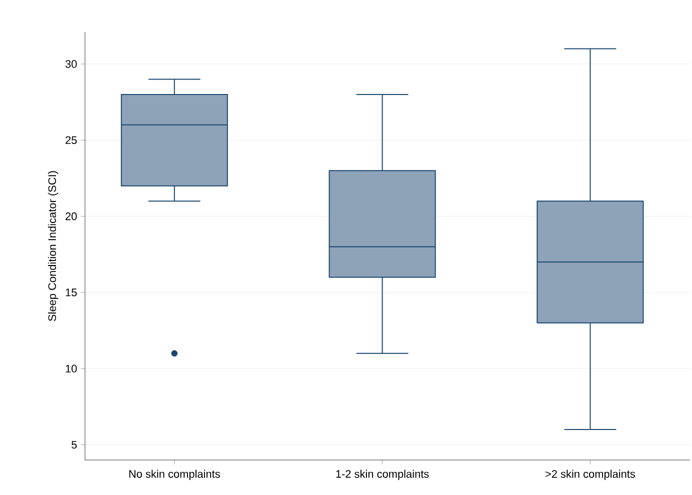 The image size is (692, 495). I want to click on y-tick-label: 20, so click(71, 216).